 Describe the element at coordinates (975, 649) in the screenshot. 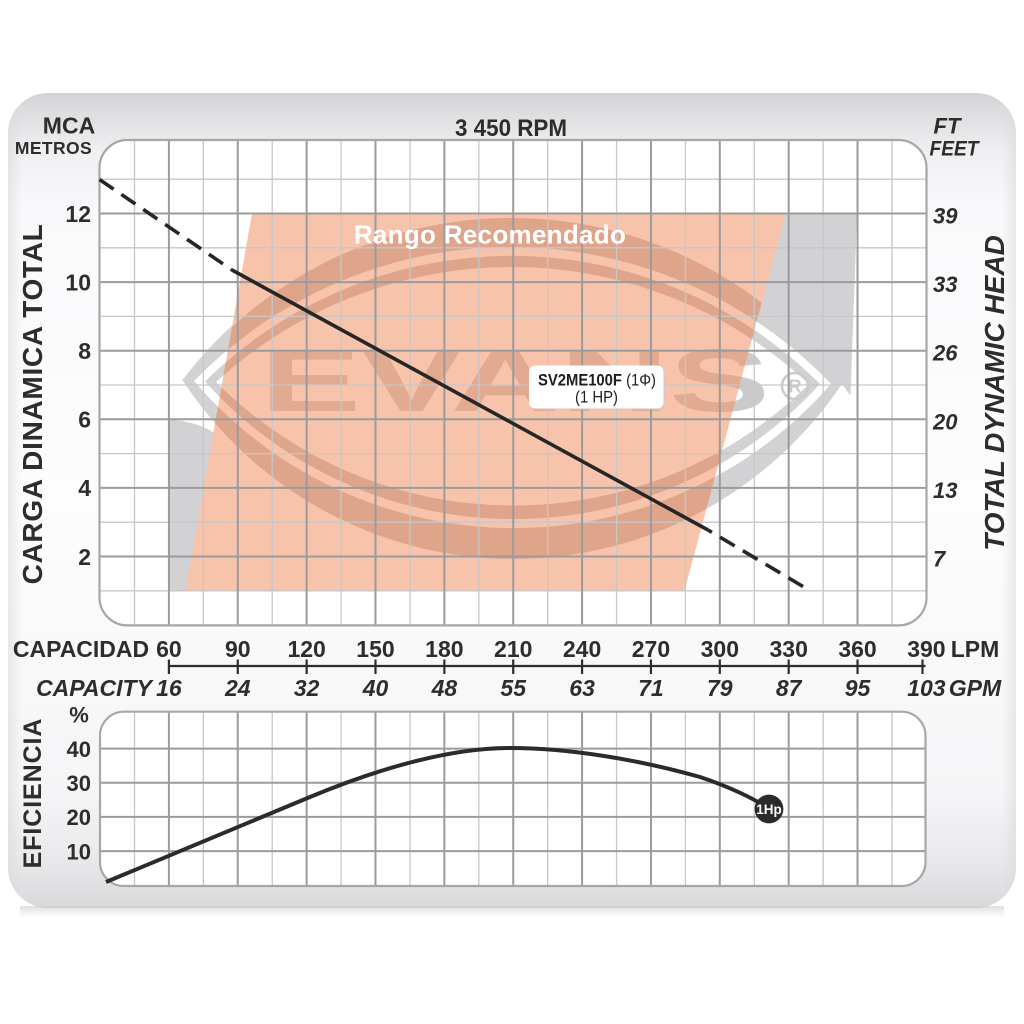

I see `svg-text: LPM` at that location.